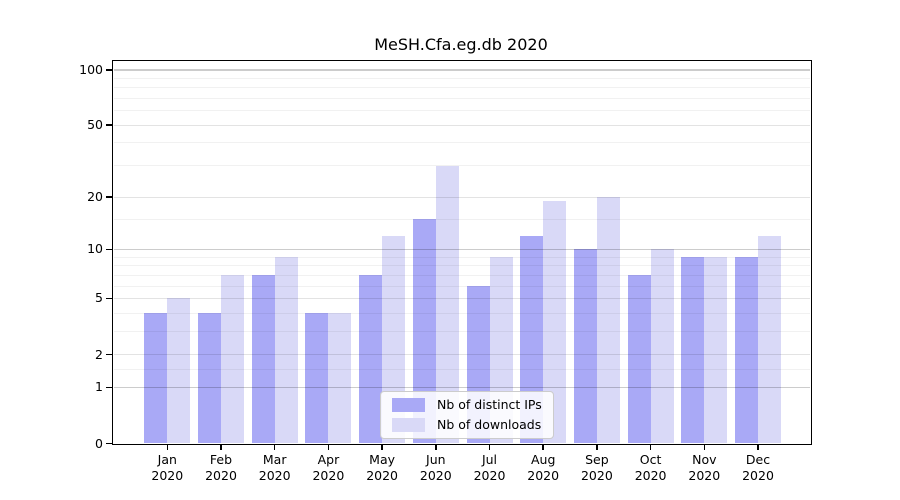 The image size is (900, 500). I want to click on x-tick-label-line: Dec, so click(758, 459).